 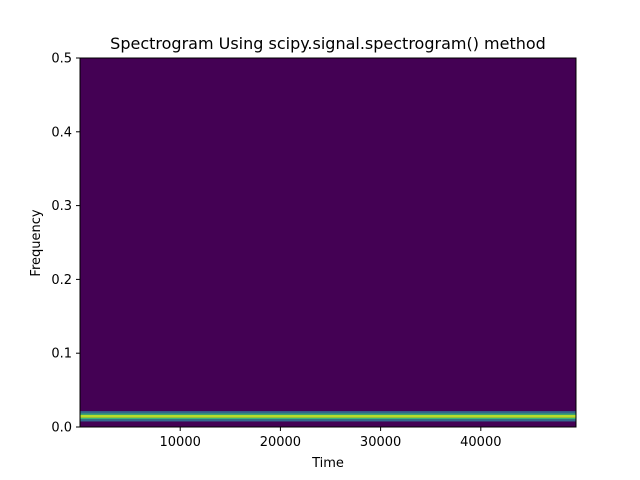 What do you see at coordinates (330, 438) in the screenshot?
I see `x-axis-ticks: 10000 20000 30000 40000` at bounding box center [330, 438].